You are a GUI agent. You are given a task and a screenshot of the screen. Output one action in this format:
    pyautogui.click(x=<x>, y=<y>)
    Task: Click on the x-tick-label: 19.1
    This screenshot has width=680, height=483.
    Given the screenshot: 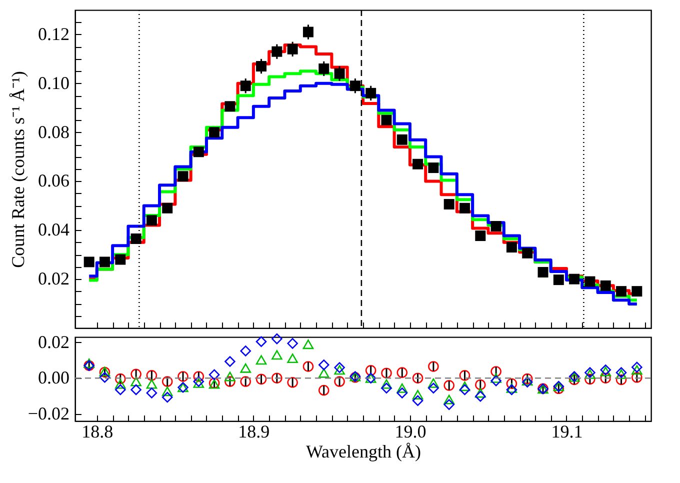 What is the action you would take?
    pyautogui.click(x=567, y=432)
    